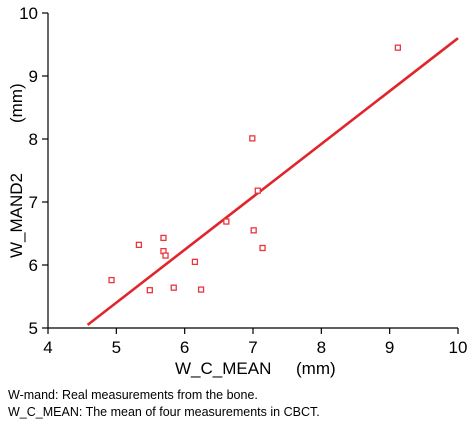  I want to click on x-axis-unit: (mm), so click(316, 368).